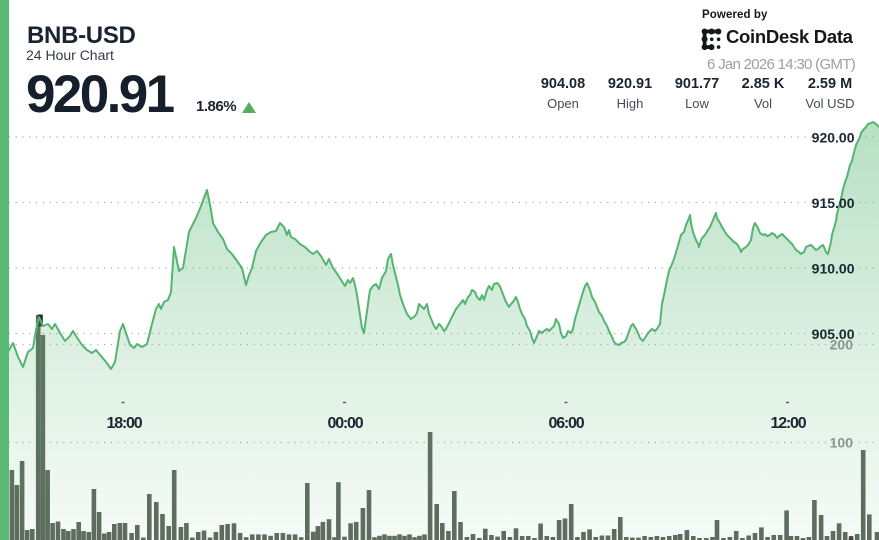 The height and width of the screenshot is (540, 879). What do you see at coordinates (842, 443) in the screenshot?
I see `svg-text: 100` at bounding box center [842, 443].